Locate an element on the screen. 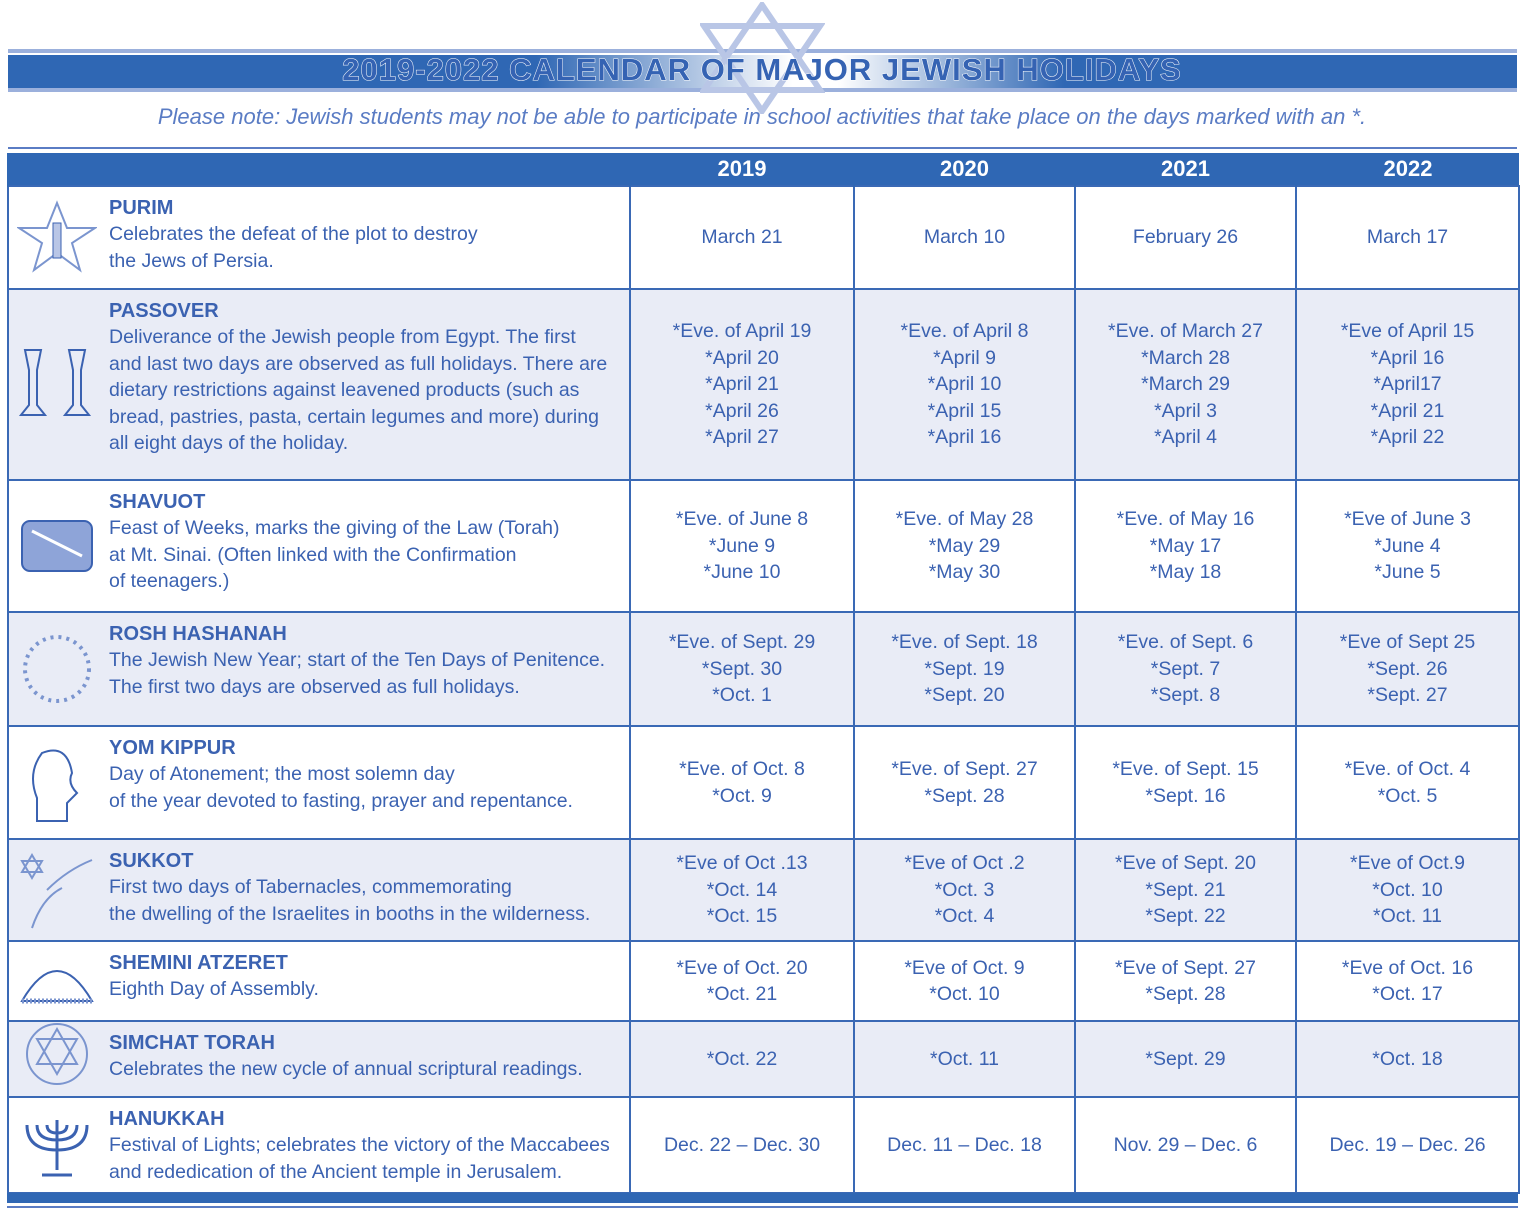 Image resolution: width=1524 pixels, height=1215 pixels. date-cell-2022: *Eve of Sept 25 *Sept. 26 *Sept. 27 is located at coordinates (1407, 669).